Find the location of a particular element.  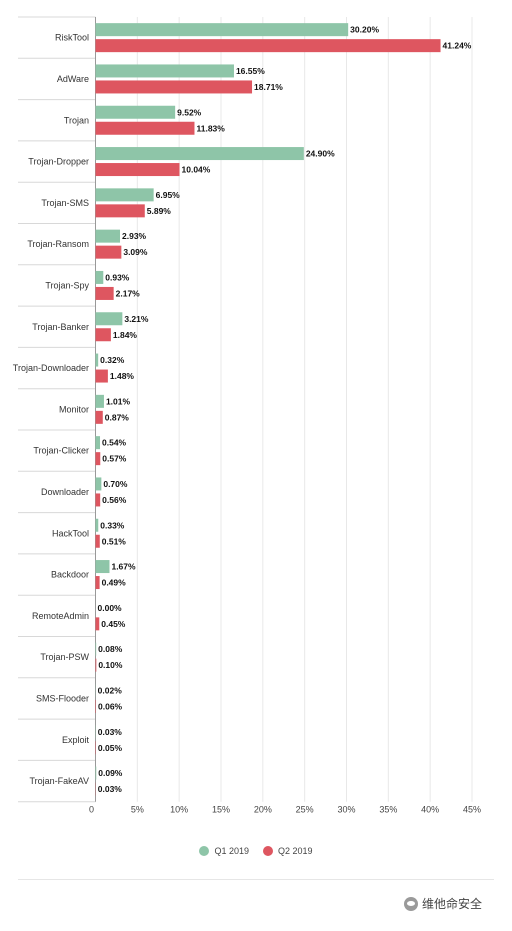

data-label-q2: 0.51% is located at coordinates (114, 541).